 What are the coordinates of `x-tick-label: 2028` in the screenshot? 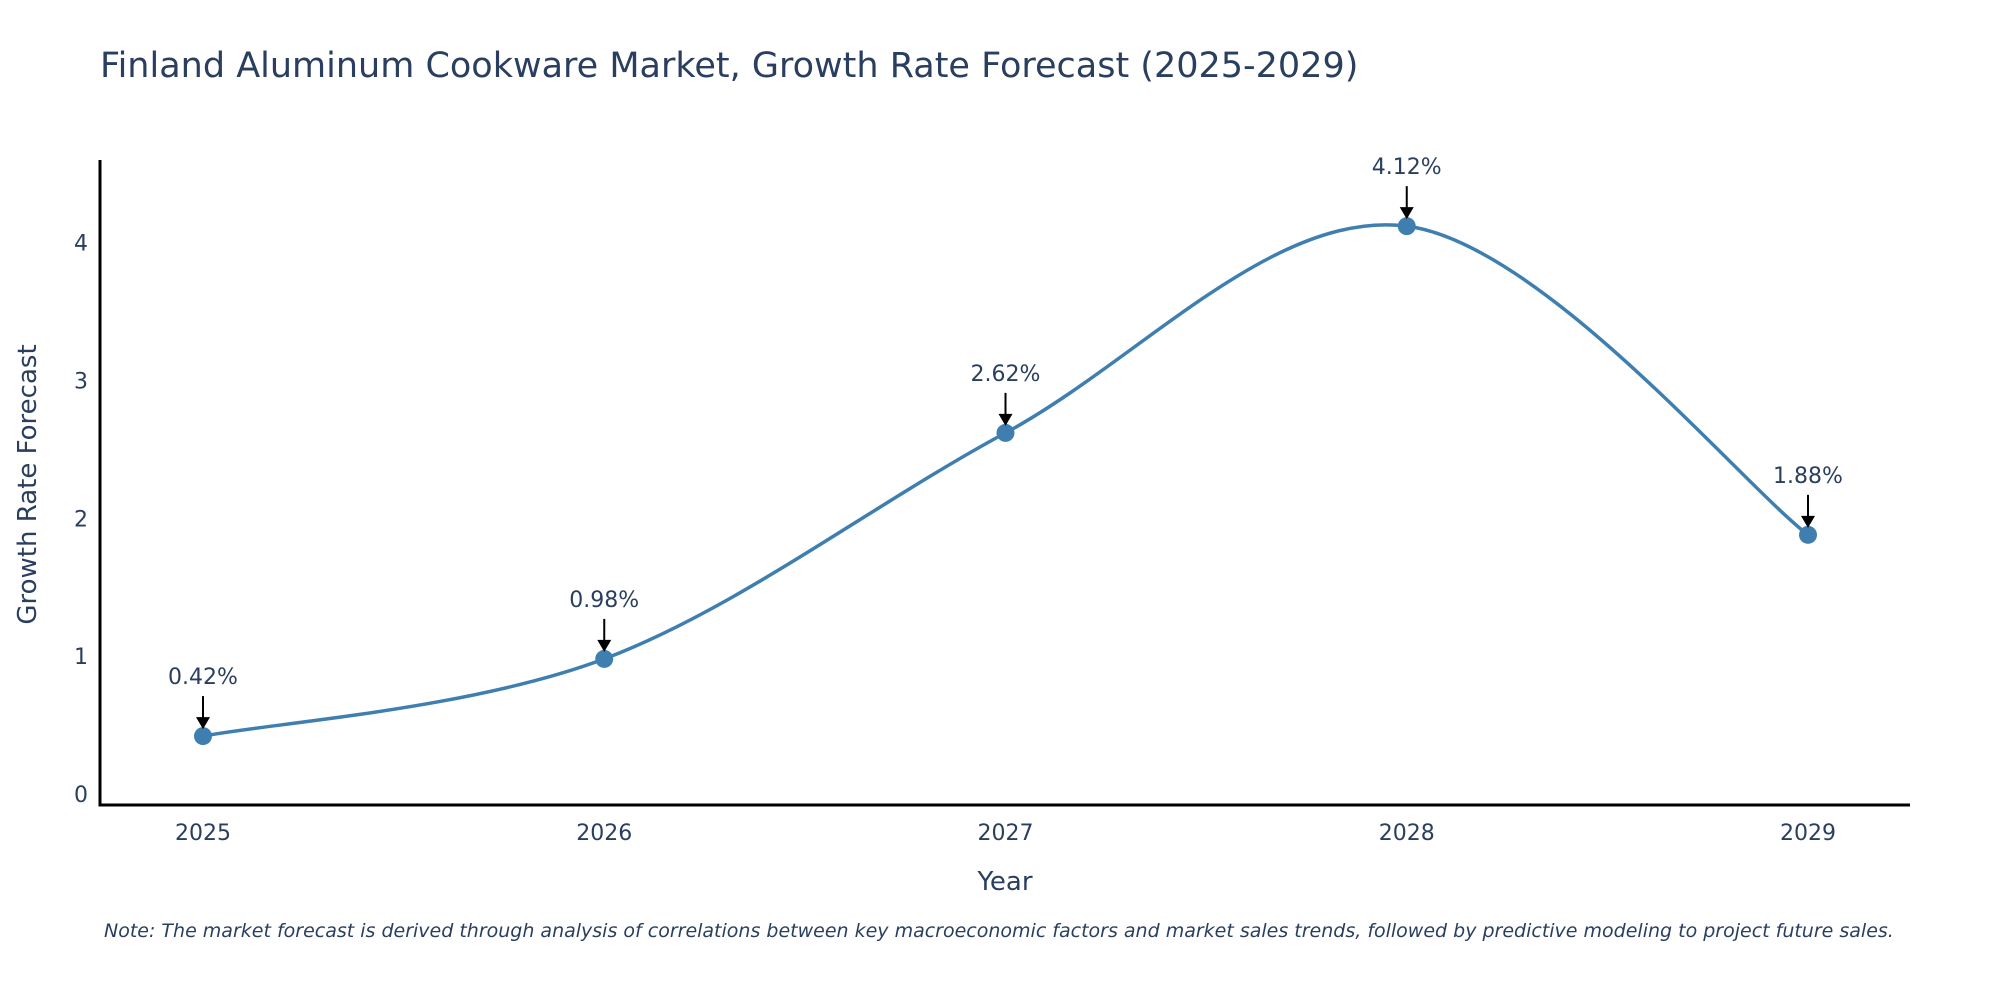 It's located at (1407, 833).